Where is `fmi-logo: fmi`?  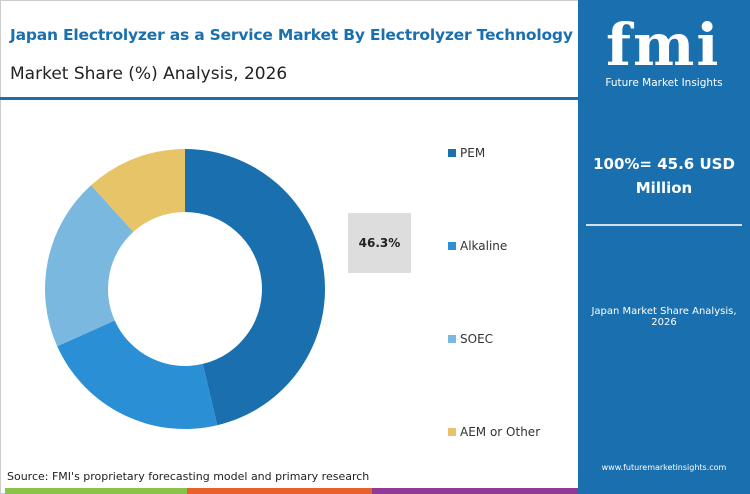 fmi-logo: fmi is located at coordinates (663, 45).